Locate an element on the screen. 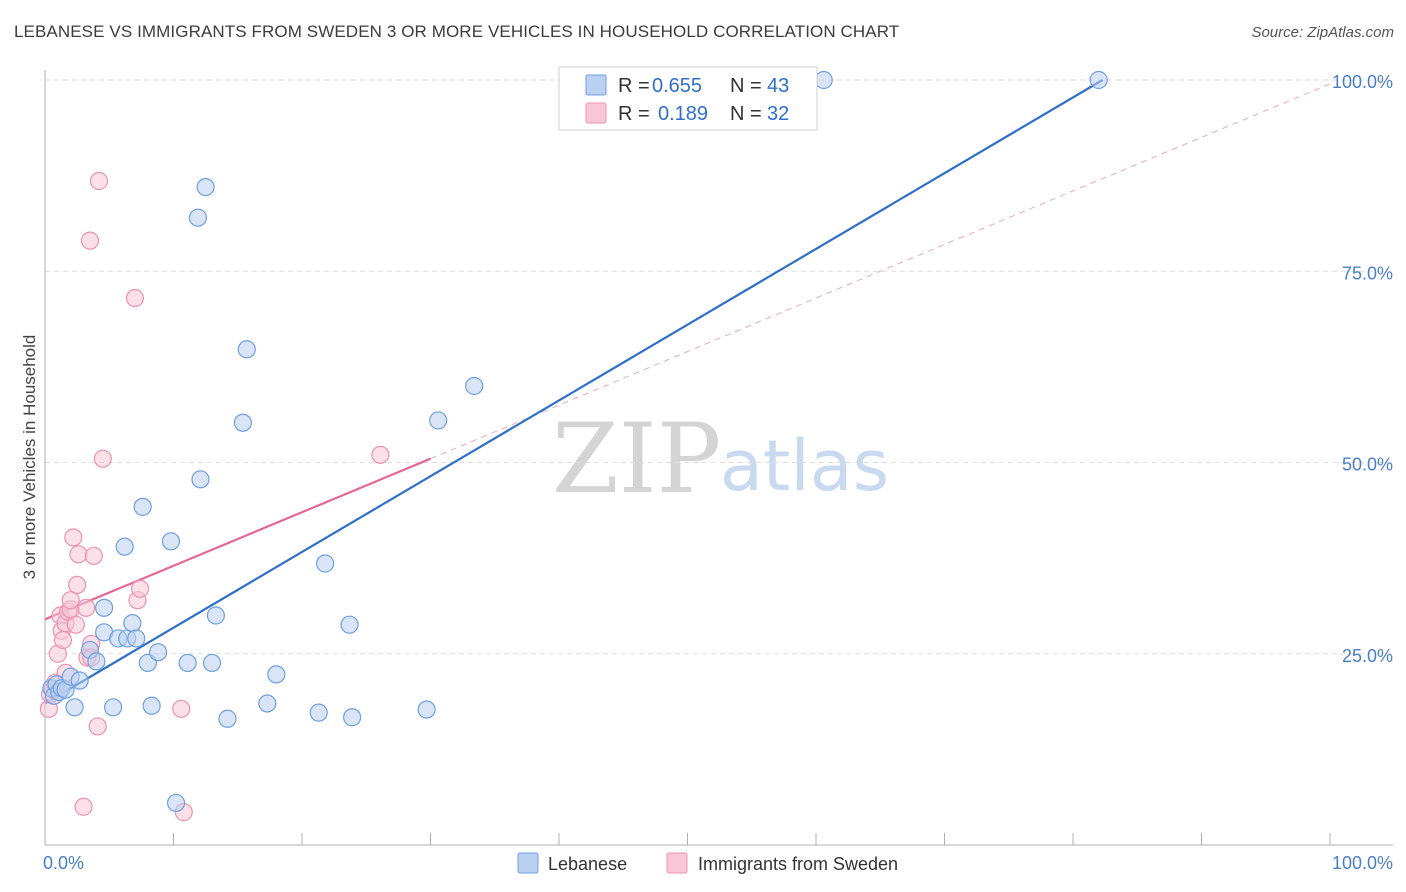  y-tick-label-100: 100.0% is located at coordinates (1362, 82).